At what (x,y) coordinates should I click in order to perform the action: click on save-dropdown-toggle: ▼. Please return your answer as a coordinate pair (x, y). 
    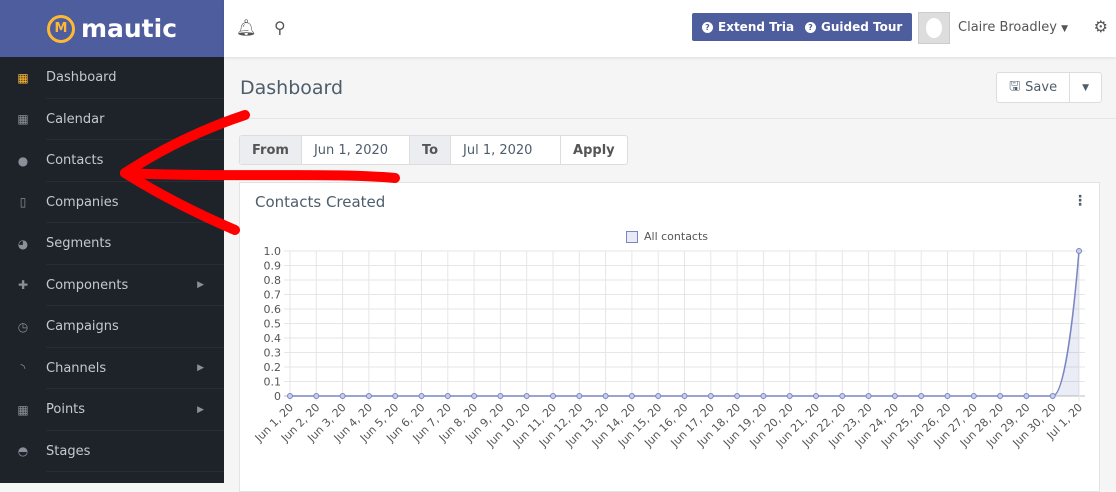
    Looking at the image, I should click on (1085, 87).